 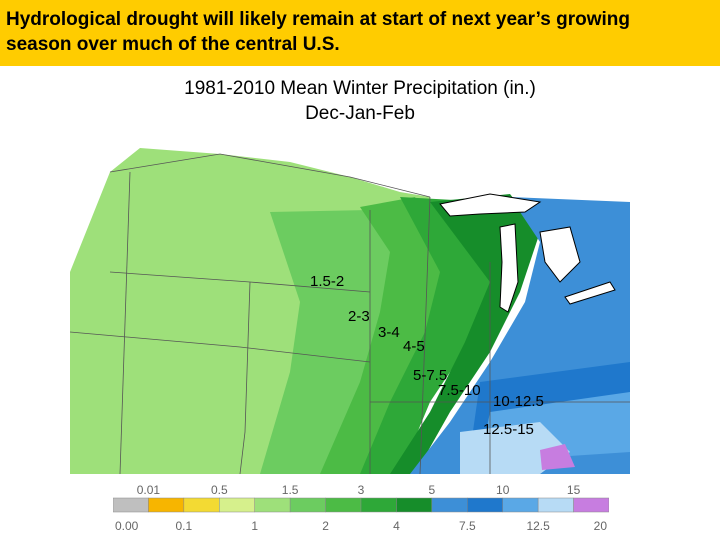 What do you see at coordinates (396, 526) in the screenshot?
I see `legend-lower-tick: 4` at bounding box center [396, 526].